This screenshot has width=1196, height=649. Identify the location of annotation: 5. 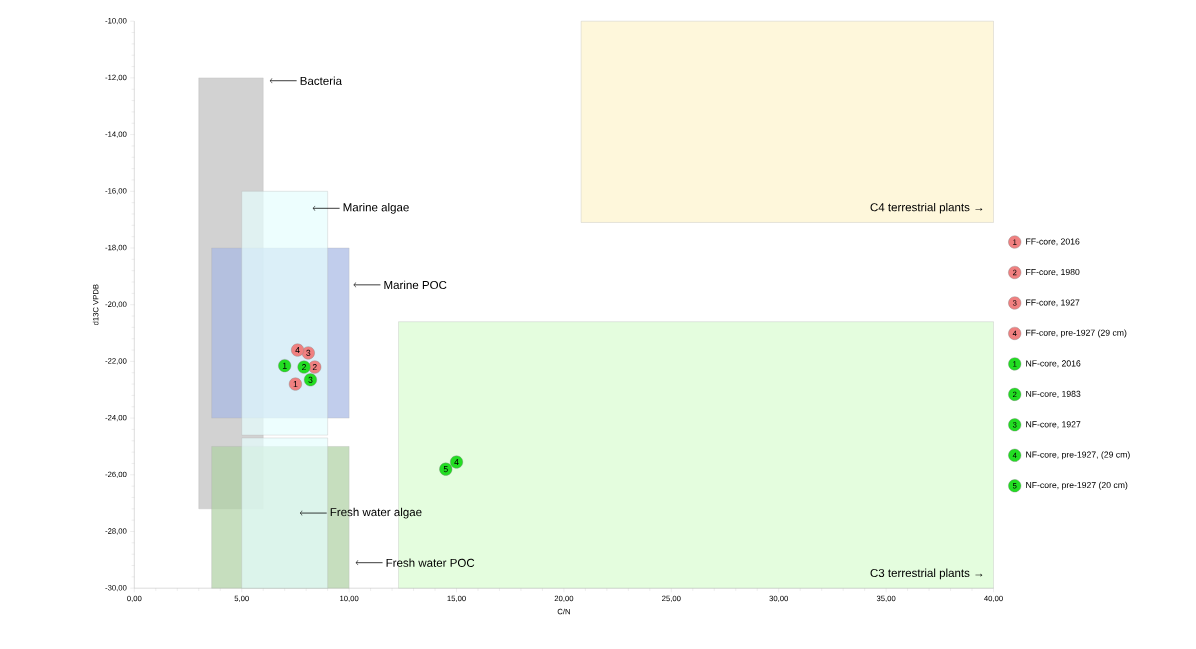
(445, 469).